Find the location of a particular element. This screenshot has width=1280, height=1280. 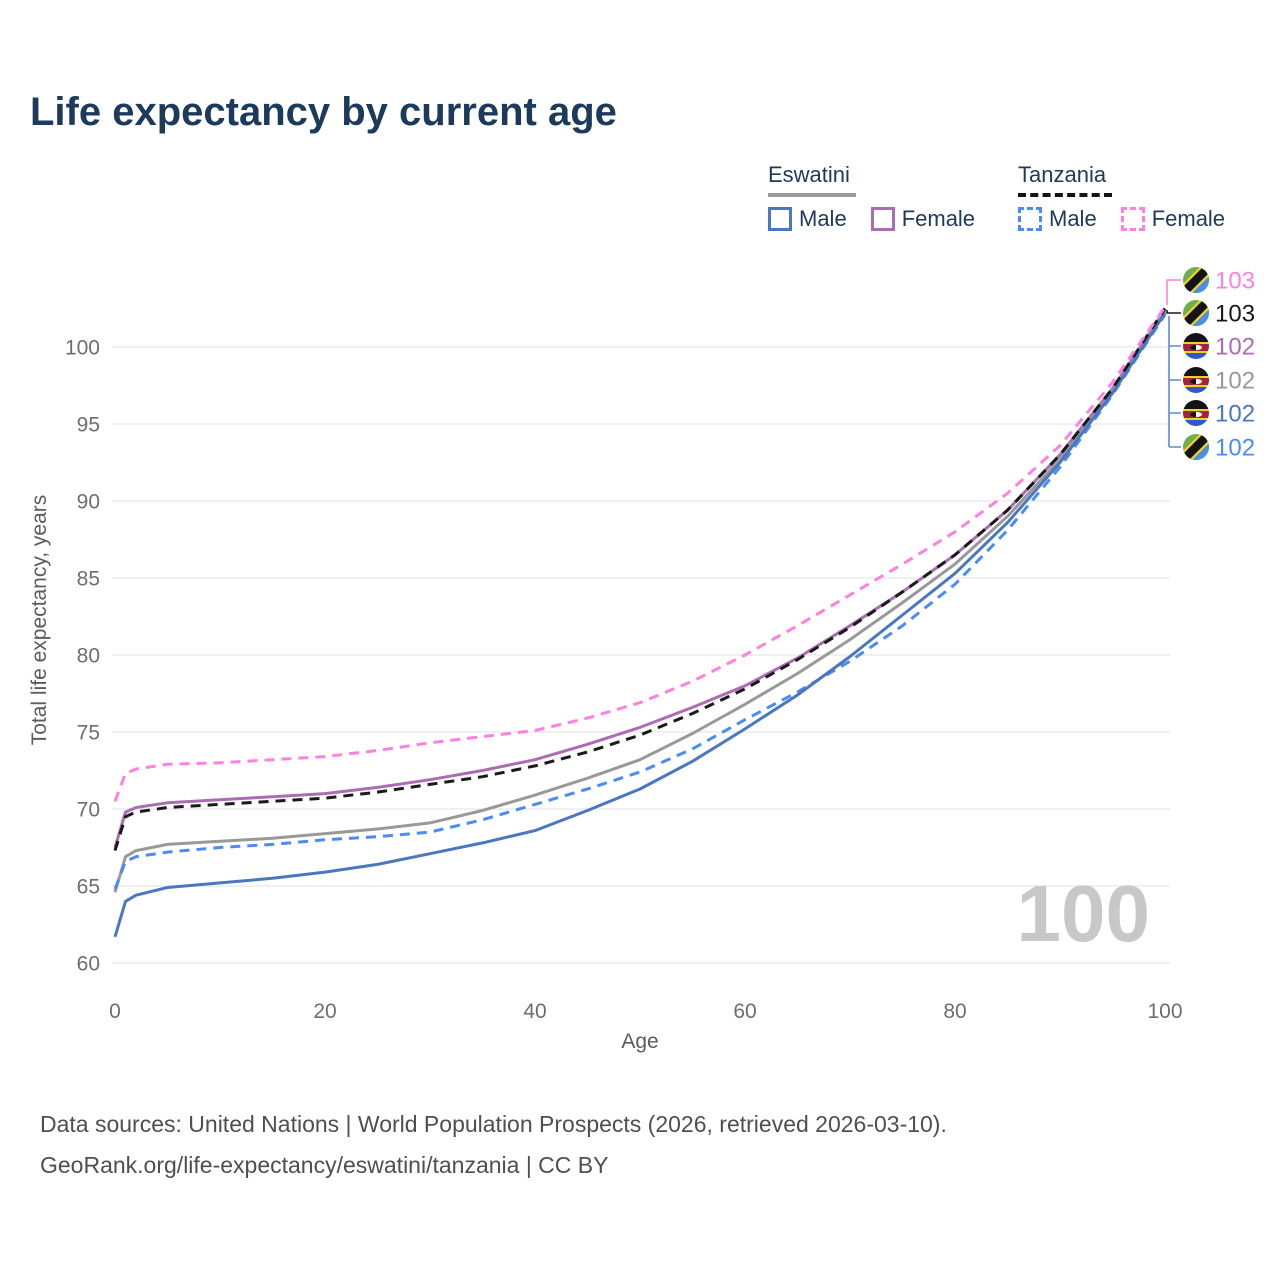

y-tick-label-75: 75 is located at coordinates (88, 732).